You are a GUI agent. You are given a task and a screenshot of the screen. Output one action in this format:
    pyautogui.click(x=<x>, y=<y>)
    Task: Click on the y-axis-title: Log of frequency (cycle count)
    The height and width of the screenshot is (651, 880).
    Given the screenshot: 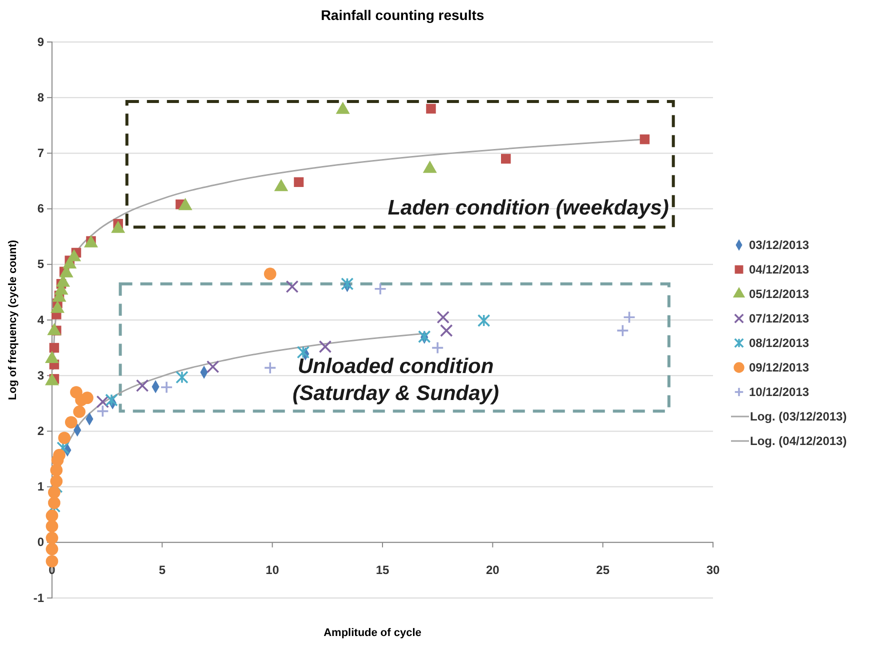 What is the action you would take?
    pyautogui.click(x=13, y=320)
    